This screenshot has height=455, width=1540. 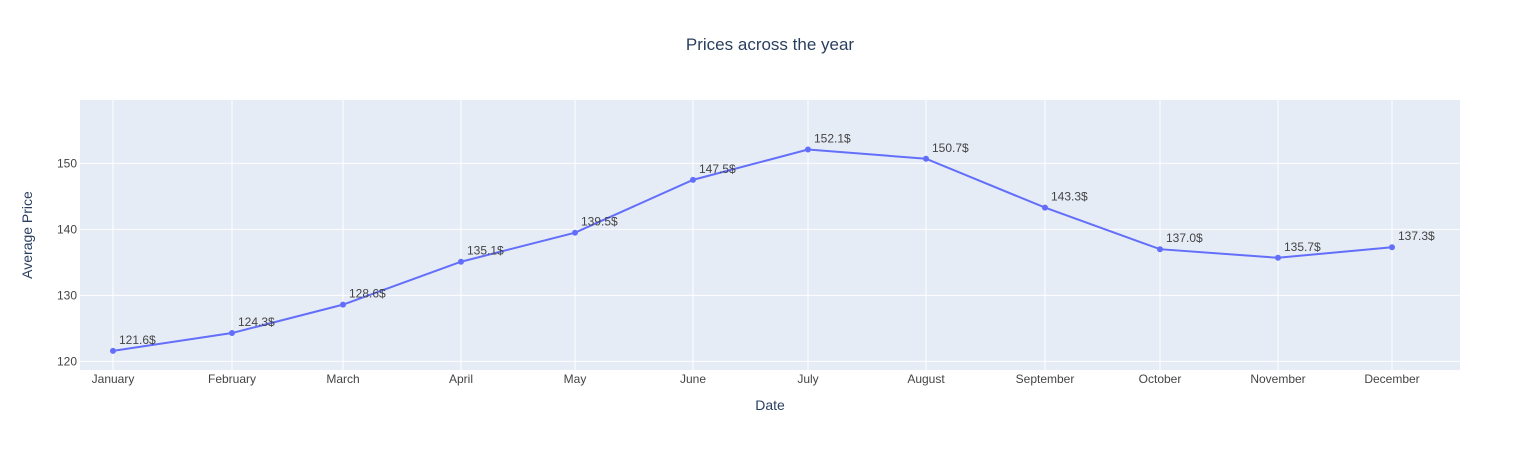 What do you see at coordinates (807, 379) in the screenshot?
I see `x-tick-label: July` at bounding box center [807, 379].